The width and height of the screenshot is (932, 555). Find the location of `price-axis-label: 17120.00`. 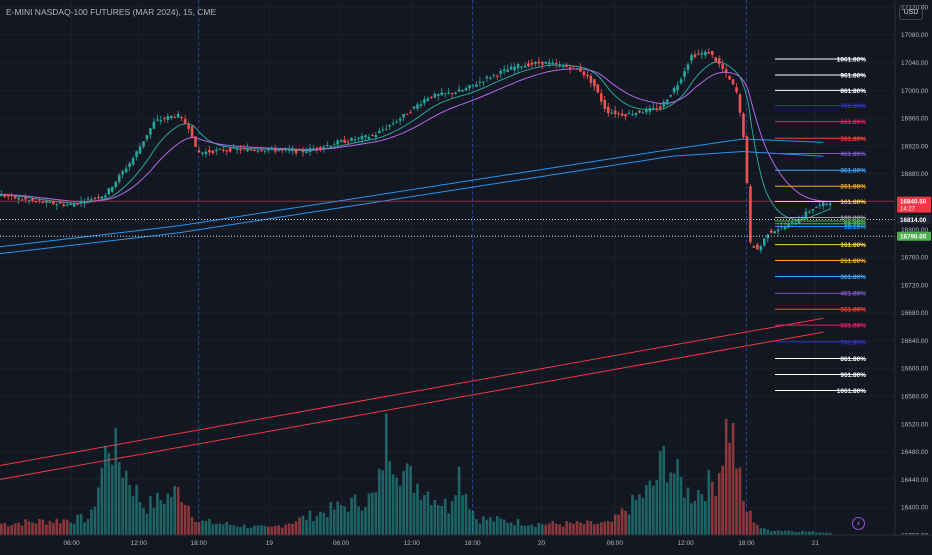

price-axis-label: 17120.00 is located at coordinates (914, 7).